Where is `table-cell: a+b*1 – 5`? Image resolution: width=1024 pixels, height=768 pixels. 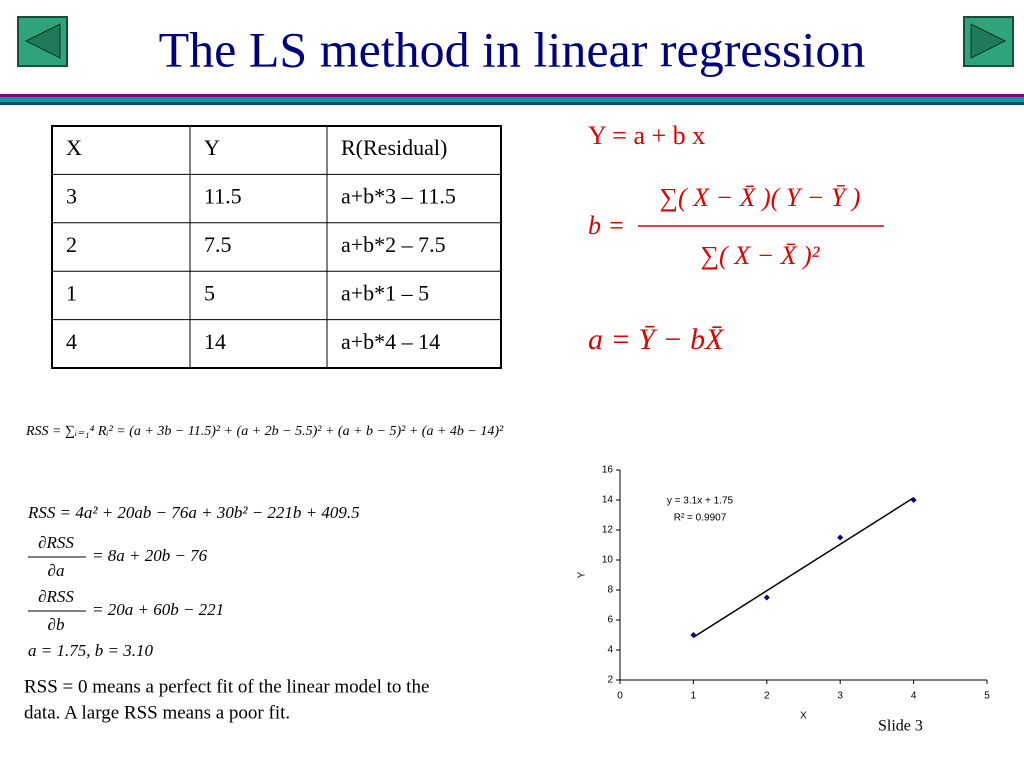
table-cell: a+b*1 – 5 is located at coordinates (385, 292).